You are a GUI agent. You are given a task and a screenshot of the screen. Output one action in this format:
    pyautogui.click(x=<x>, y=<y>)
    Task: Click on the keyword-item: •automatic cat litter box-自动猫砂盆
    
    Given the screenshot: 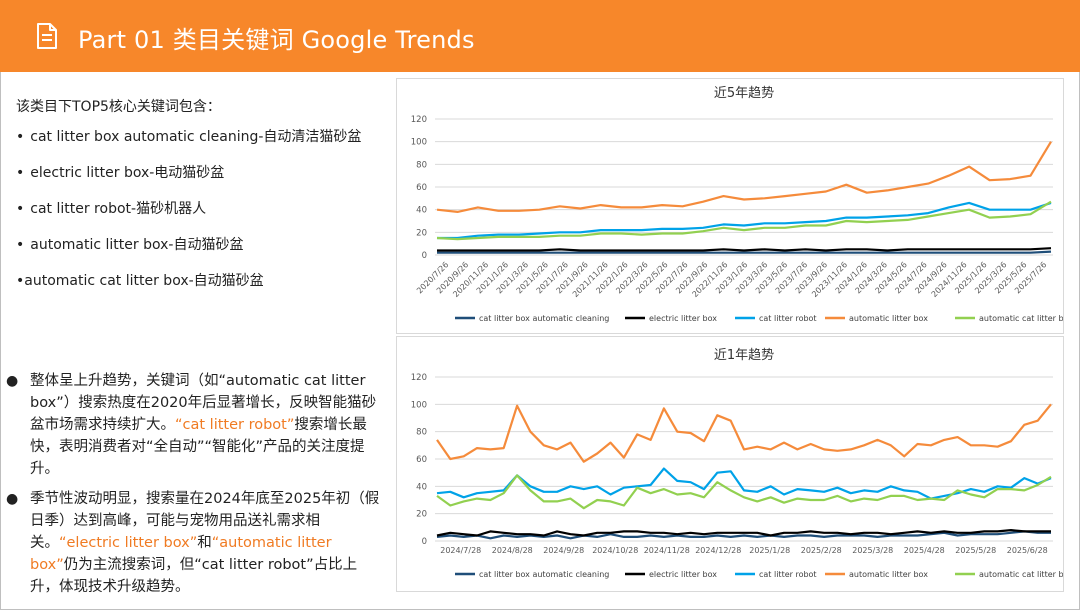 What is the action you would take?
    pyautogui.click(x=140, y=281)
    